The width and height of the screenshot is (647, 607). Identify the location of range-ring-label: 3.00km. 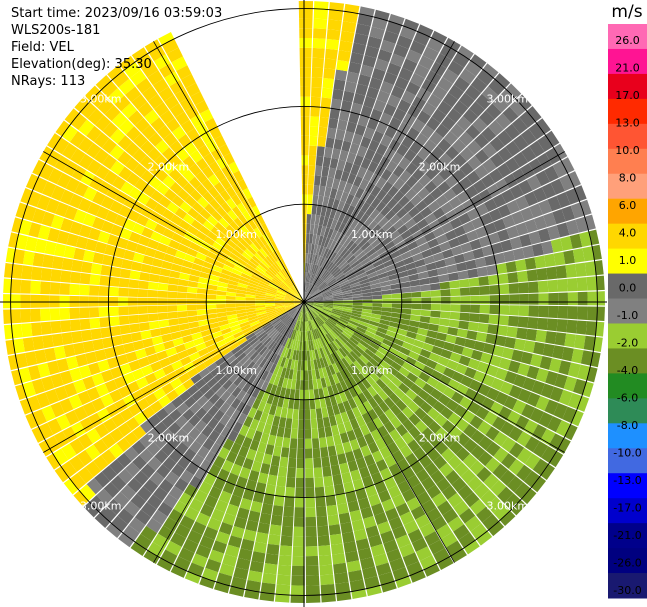
(101, 505).